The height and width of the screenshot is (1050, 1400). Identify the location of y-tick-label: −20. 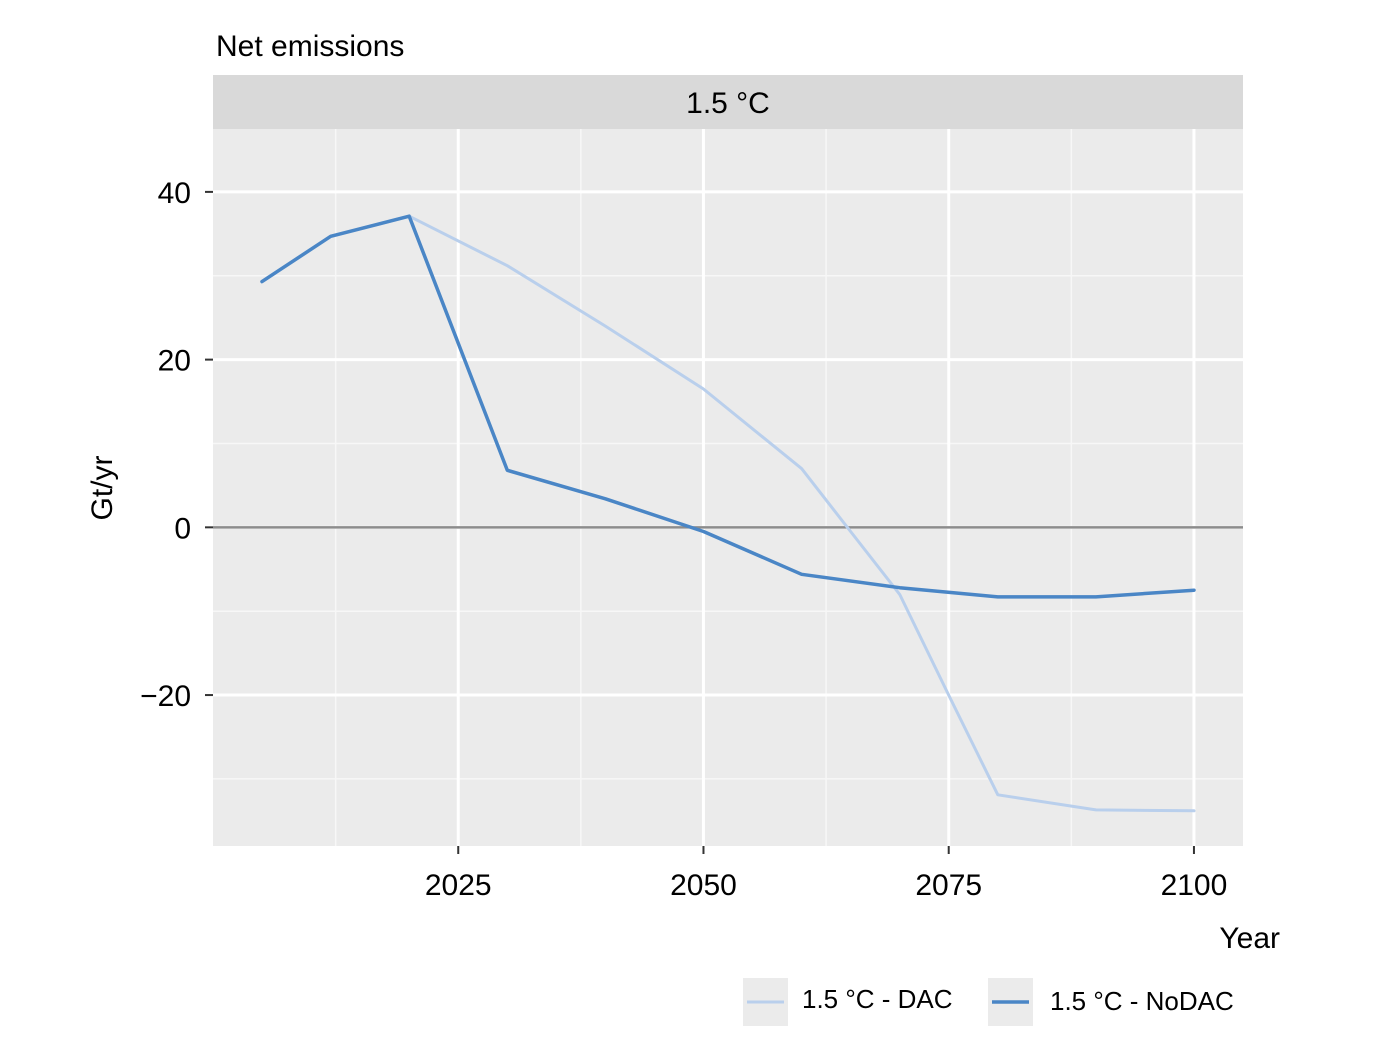
(165, 696).